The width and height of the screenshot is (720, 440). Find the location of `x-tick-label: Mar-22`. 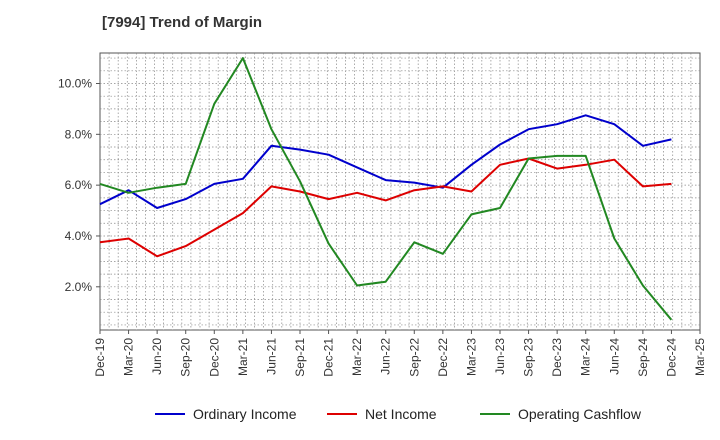

x-tick-label: Mar-22 is located at coordinates (357, 357).